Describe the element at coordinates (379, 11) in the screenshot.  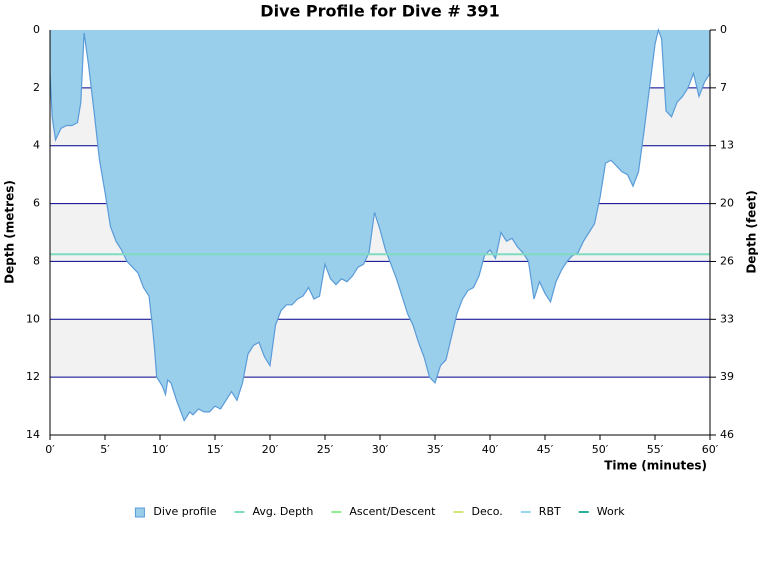
I see `chart-title: Dive Profile for Dive # 391` at that location.